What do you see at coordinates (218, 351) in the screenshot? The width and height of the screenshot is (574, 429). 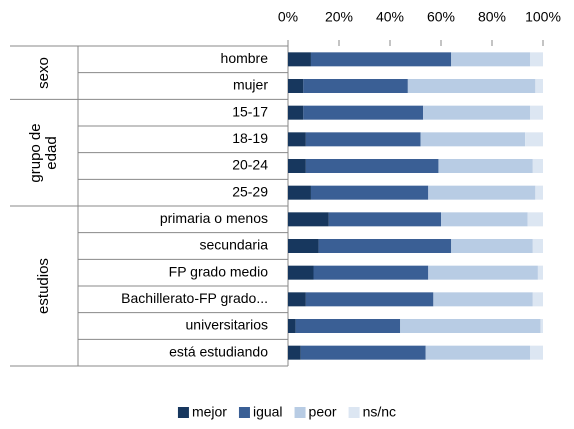 I see `category-label: está estudiando` at bounding box center [218, 351].